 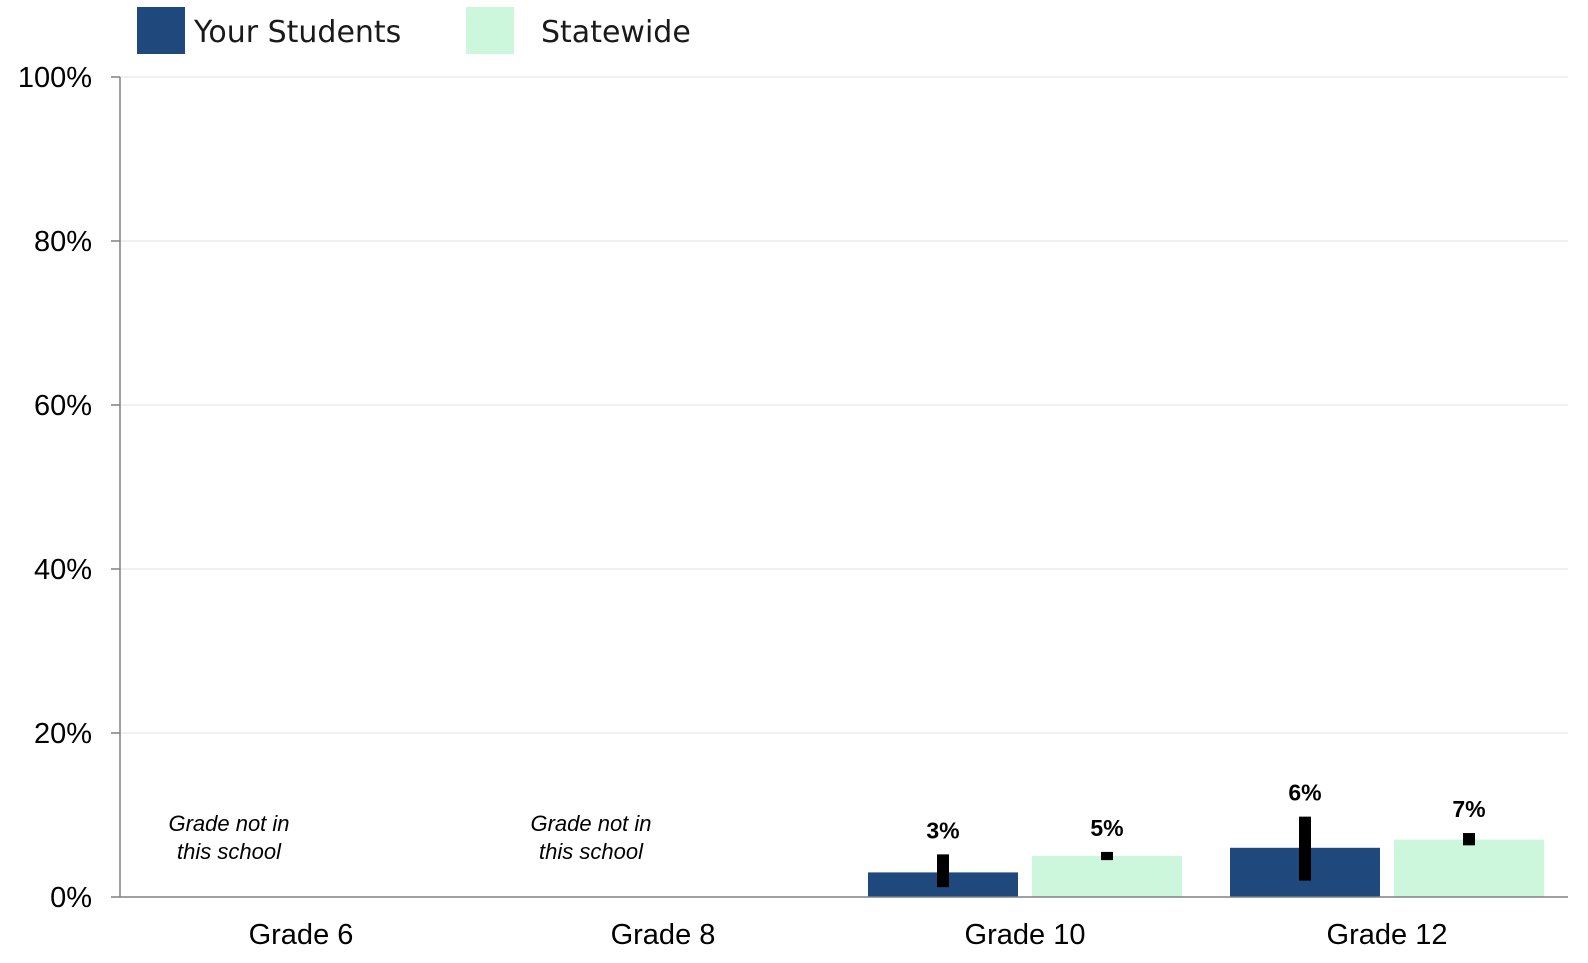 I want to click on x-category-label: Grade 12, so click(x=1387, y=935).